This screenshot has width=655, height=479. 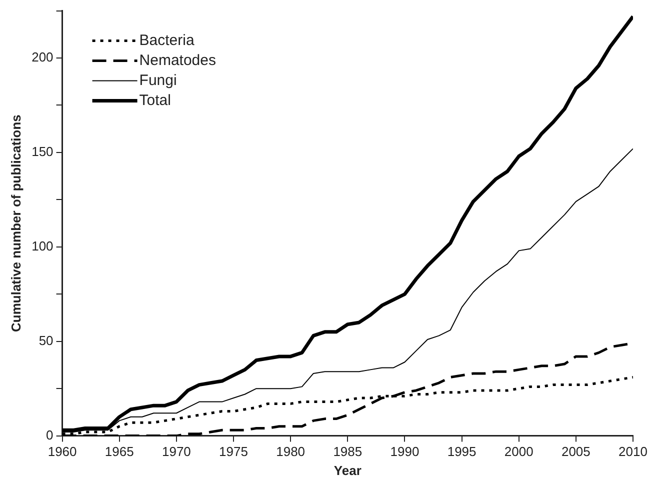 What do you see at coordinates (347, 452) in the screenshot?
I see `x-tick-label: 1985` at bounding box center [347, 452].